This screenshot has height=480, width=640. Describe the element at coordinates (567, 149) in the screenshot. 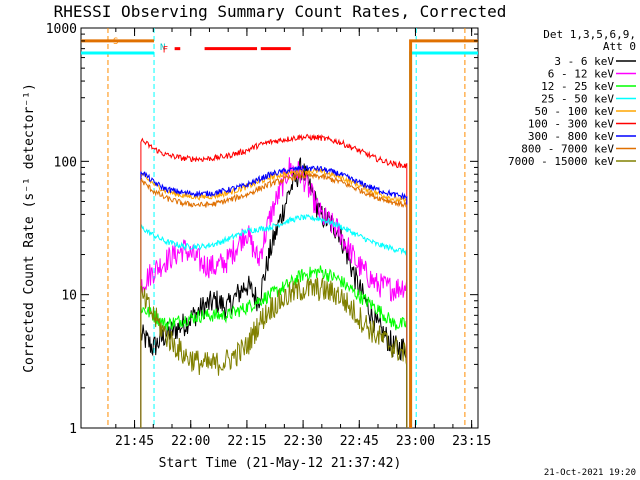

I see `legend-entry-label: 800 - 7000 keV` at that location.